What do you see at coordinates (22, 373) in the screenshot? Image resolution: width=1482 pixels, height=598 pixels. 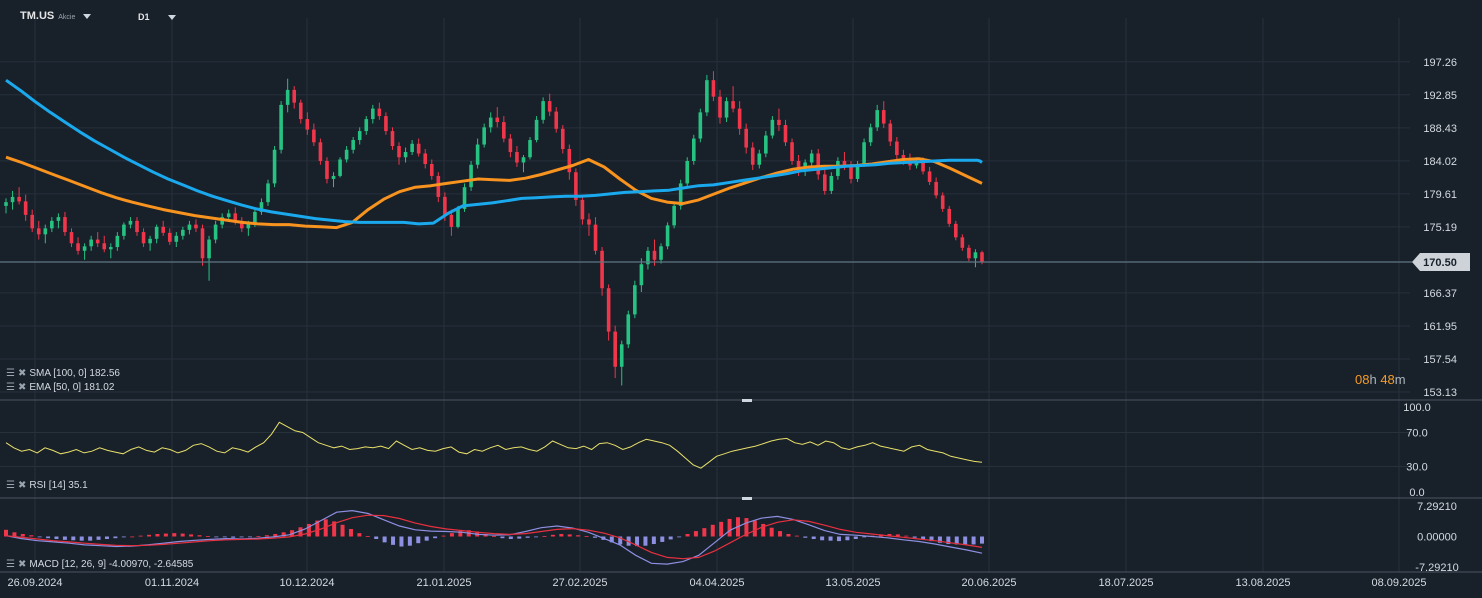 I see `close-x-icon: ✖` at bounding box center [22, 373].